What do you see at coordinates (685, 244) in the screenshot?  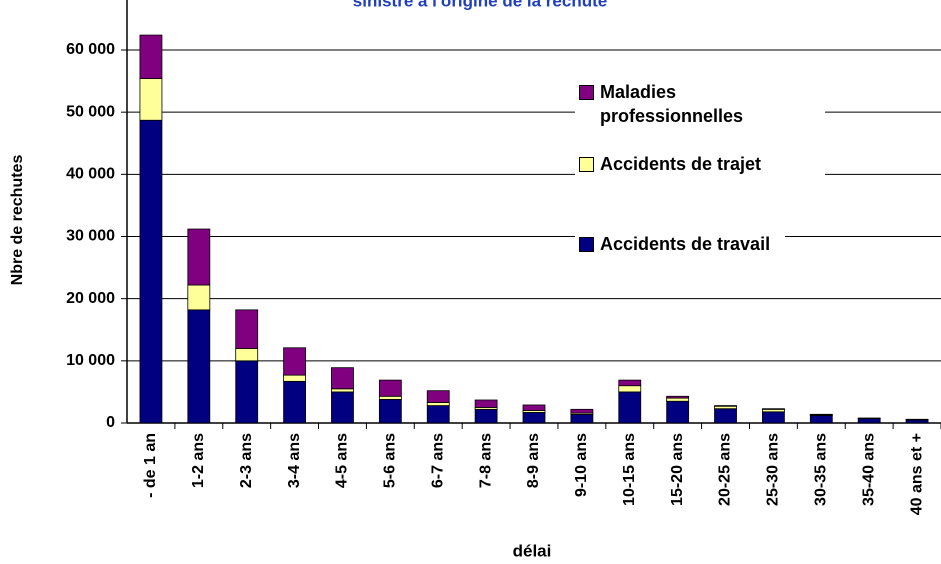 I see `legend-label: Accidents de travail` at bounding box center [685, 244].